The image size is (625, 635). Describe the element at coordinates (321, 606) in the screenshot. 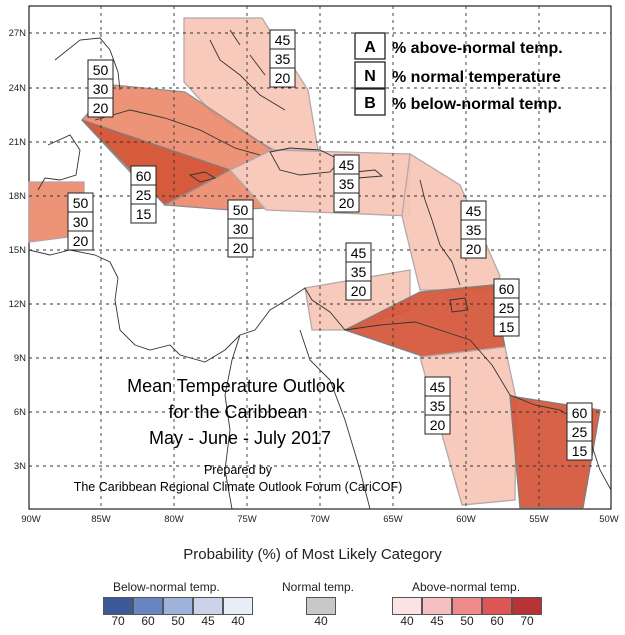

I see `legend-normal-swatch` at that location.